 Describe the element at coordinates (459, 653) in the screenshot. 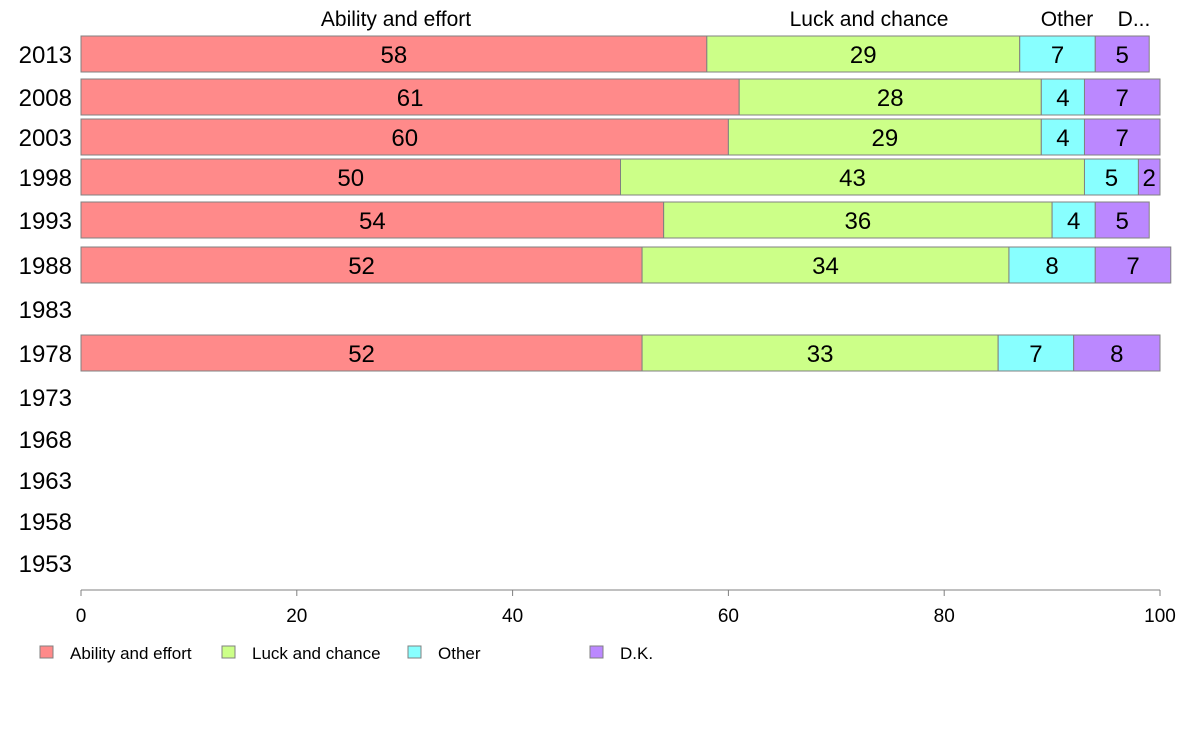

I see `legend-label: Other` at that location.